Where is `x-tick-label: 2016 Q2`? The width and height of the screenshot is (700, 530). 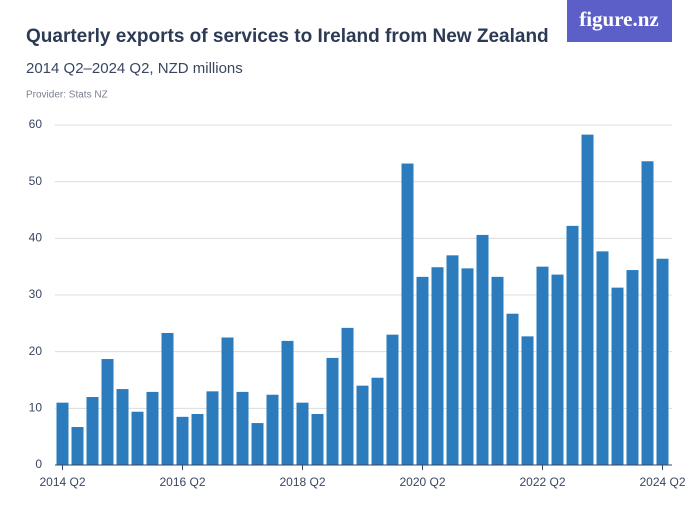 x-tick-label: 2016 Q2 is located at coordinates (182, 482).